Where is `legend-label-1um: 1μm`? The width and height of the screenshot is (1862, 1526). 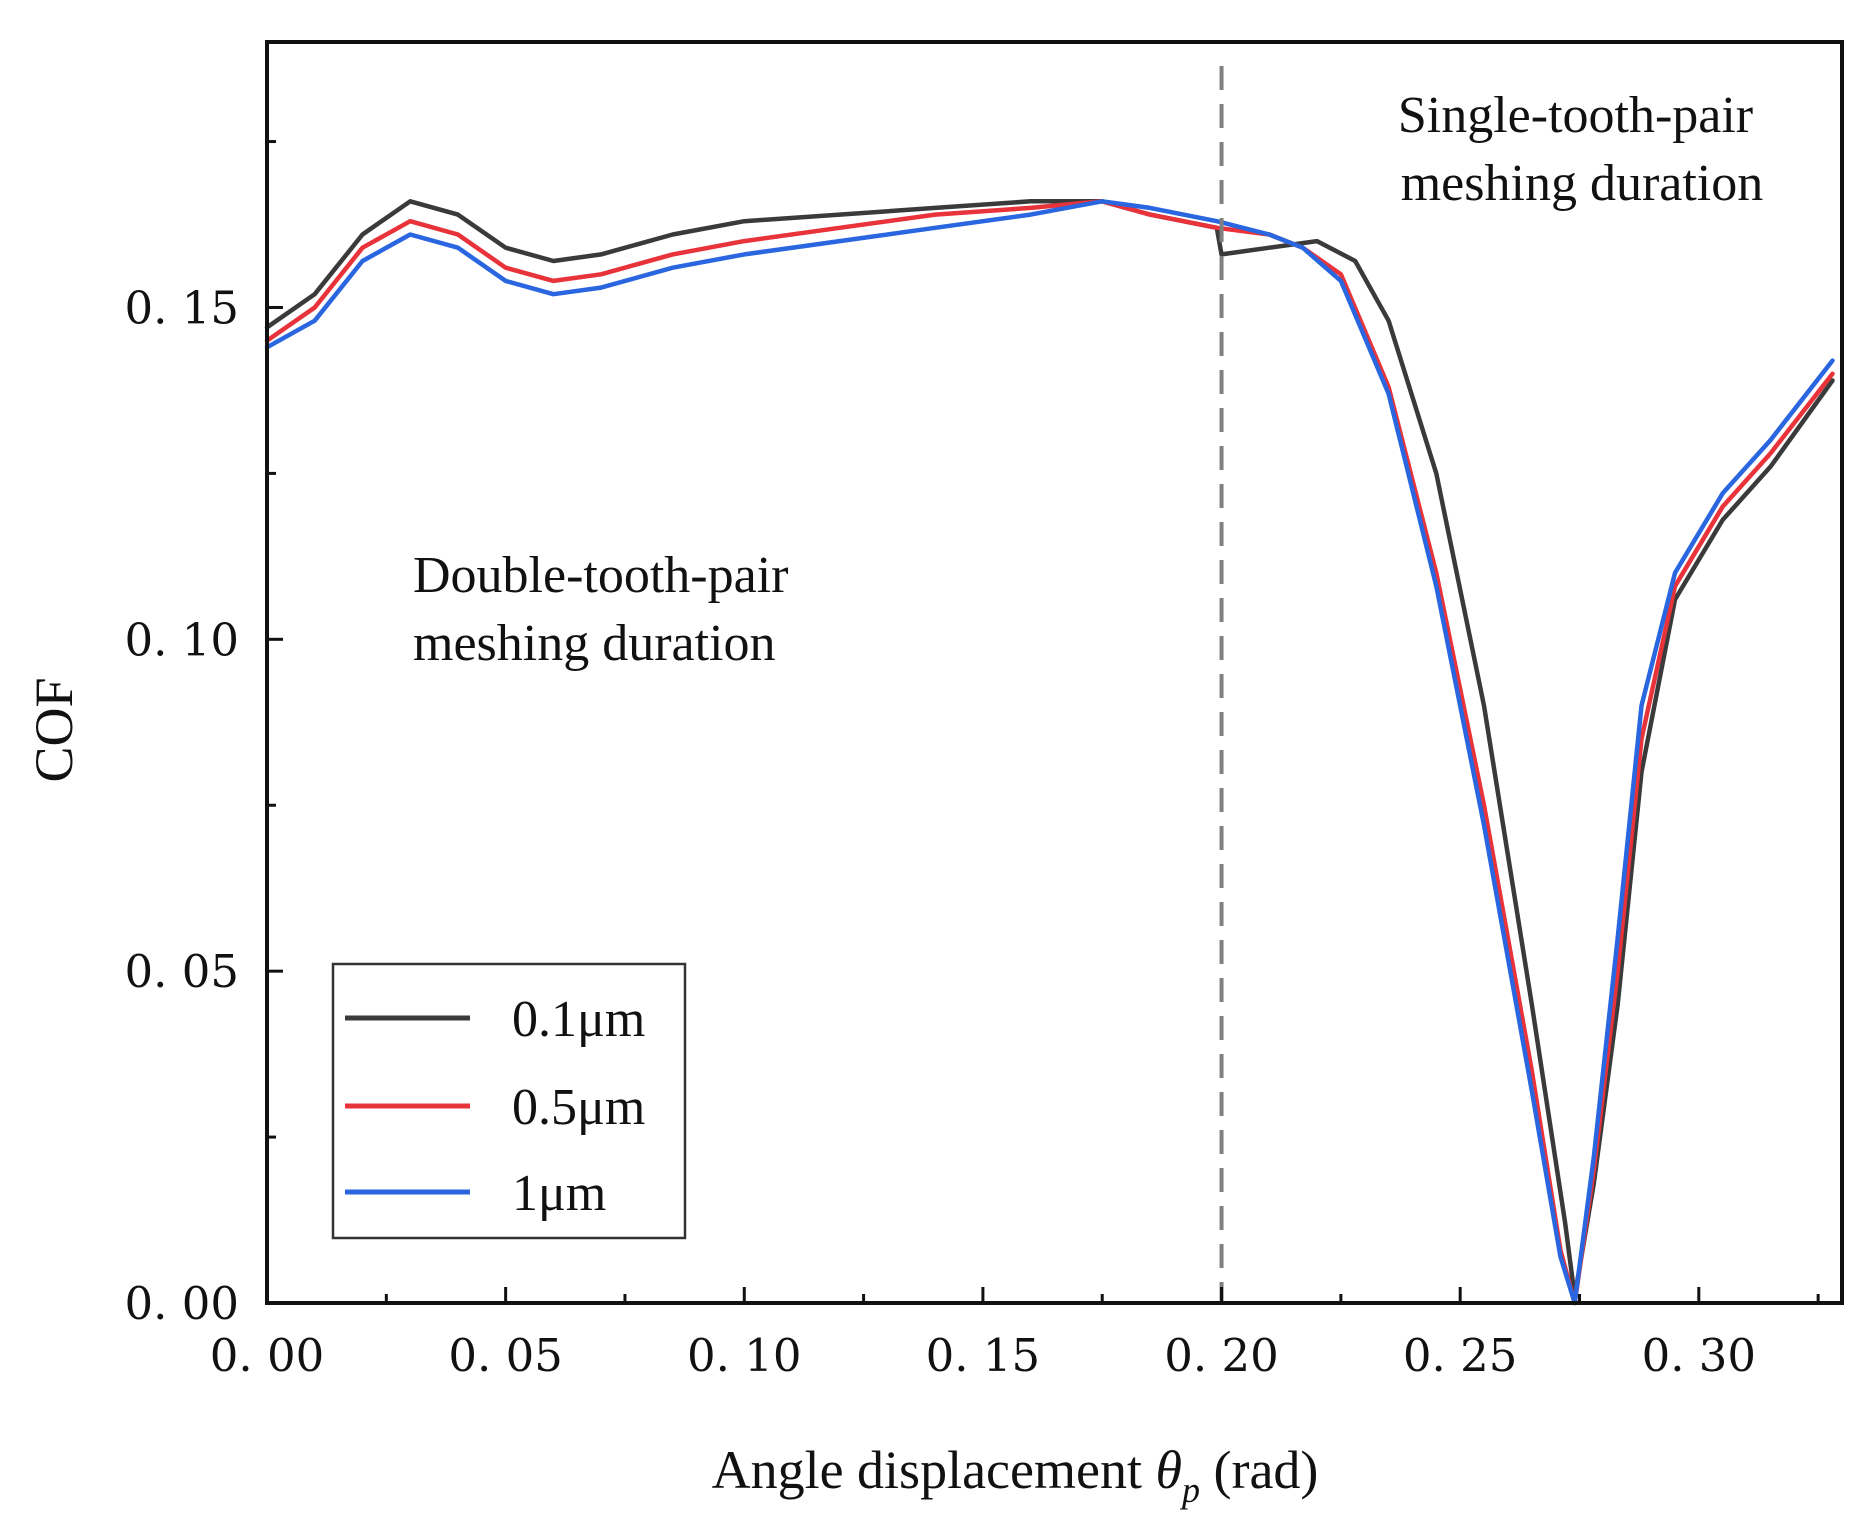 legend-label-1um: 1μm is located at coordinates (559, 1193).